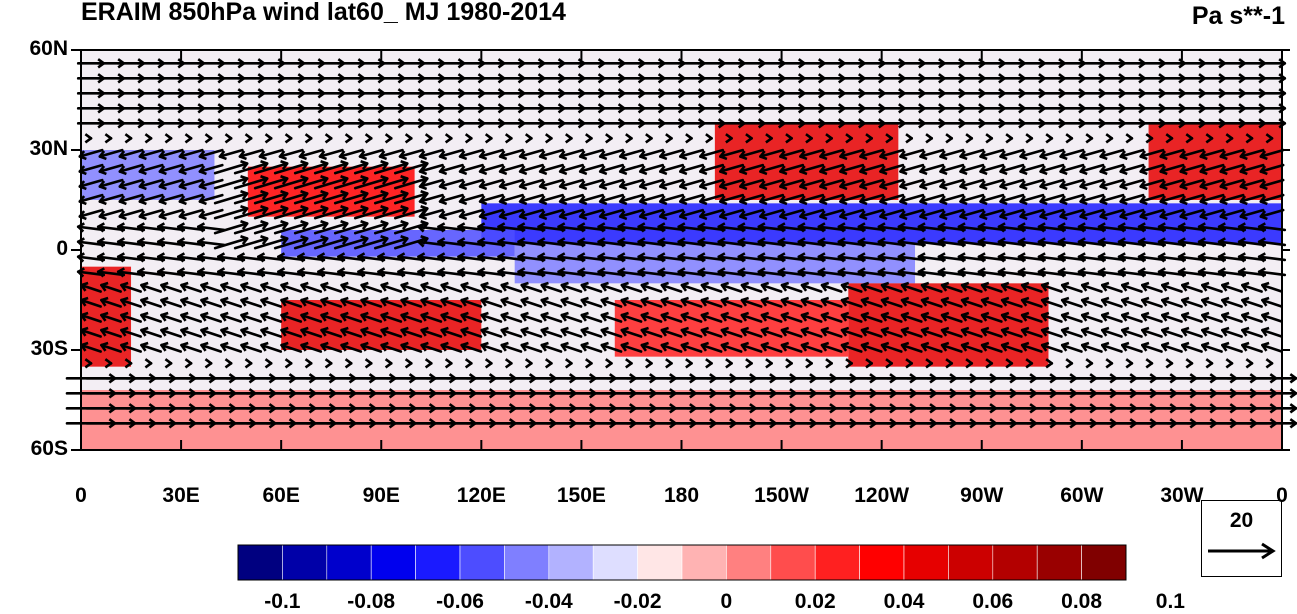 The height and width of the screenshot is (614, 1297). I want to click on colorbar-label: 0.04, so click(904, 602).